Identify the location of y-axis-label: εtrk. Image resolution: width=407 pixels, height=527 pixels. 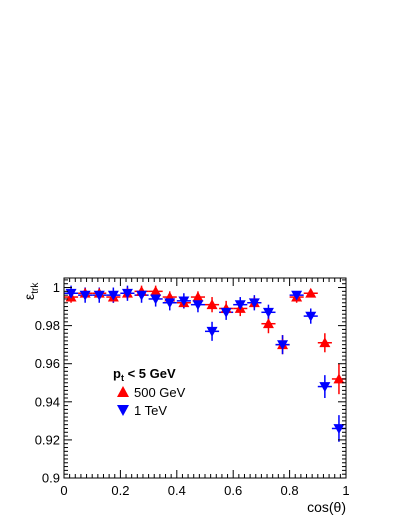
(31, 291).